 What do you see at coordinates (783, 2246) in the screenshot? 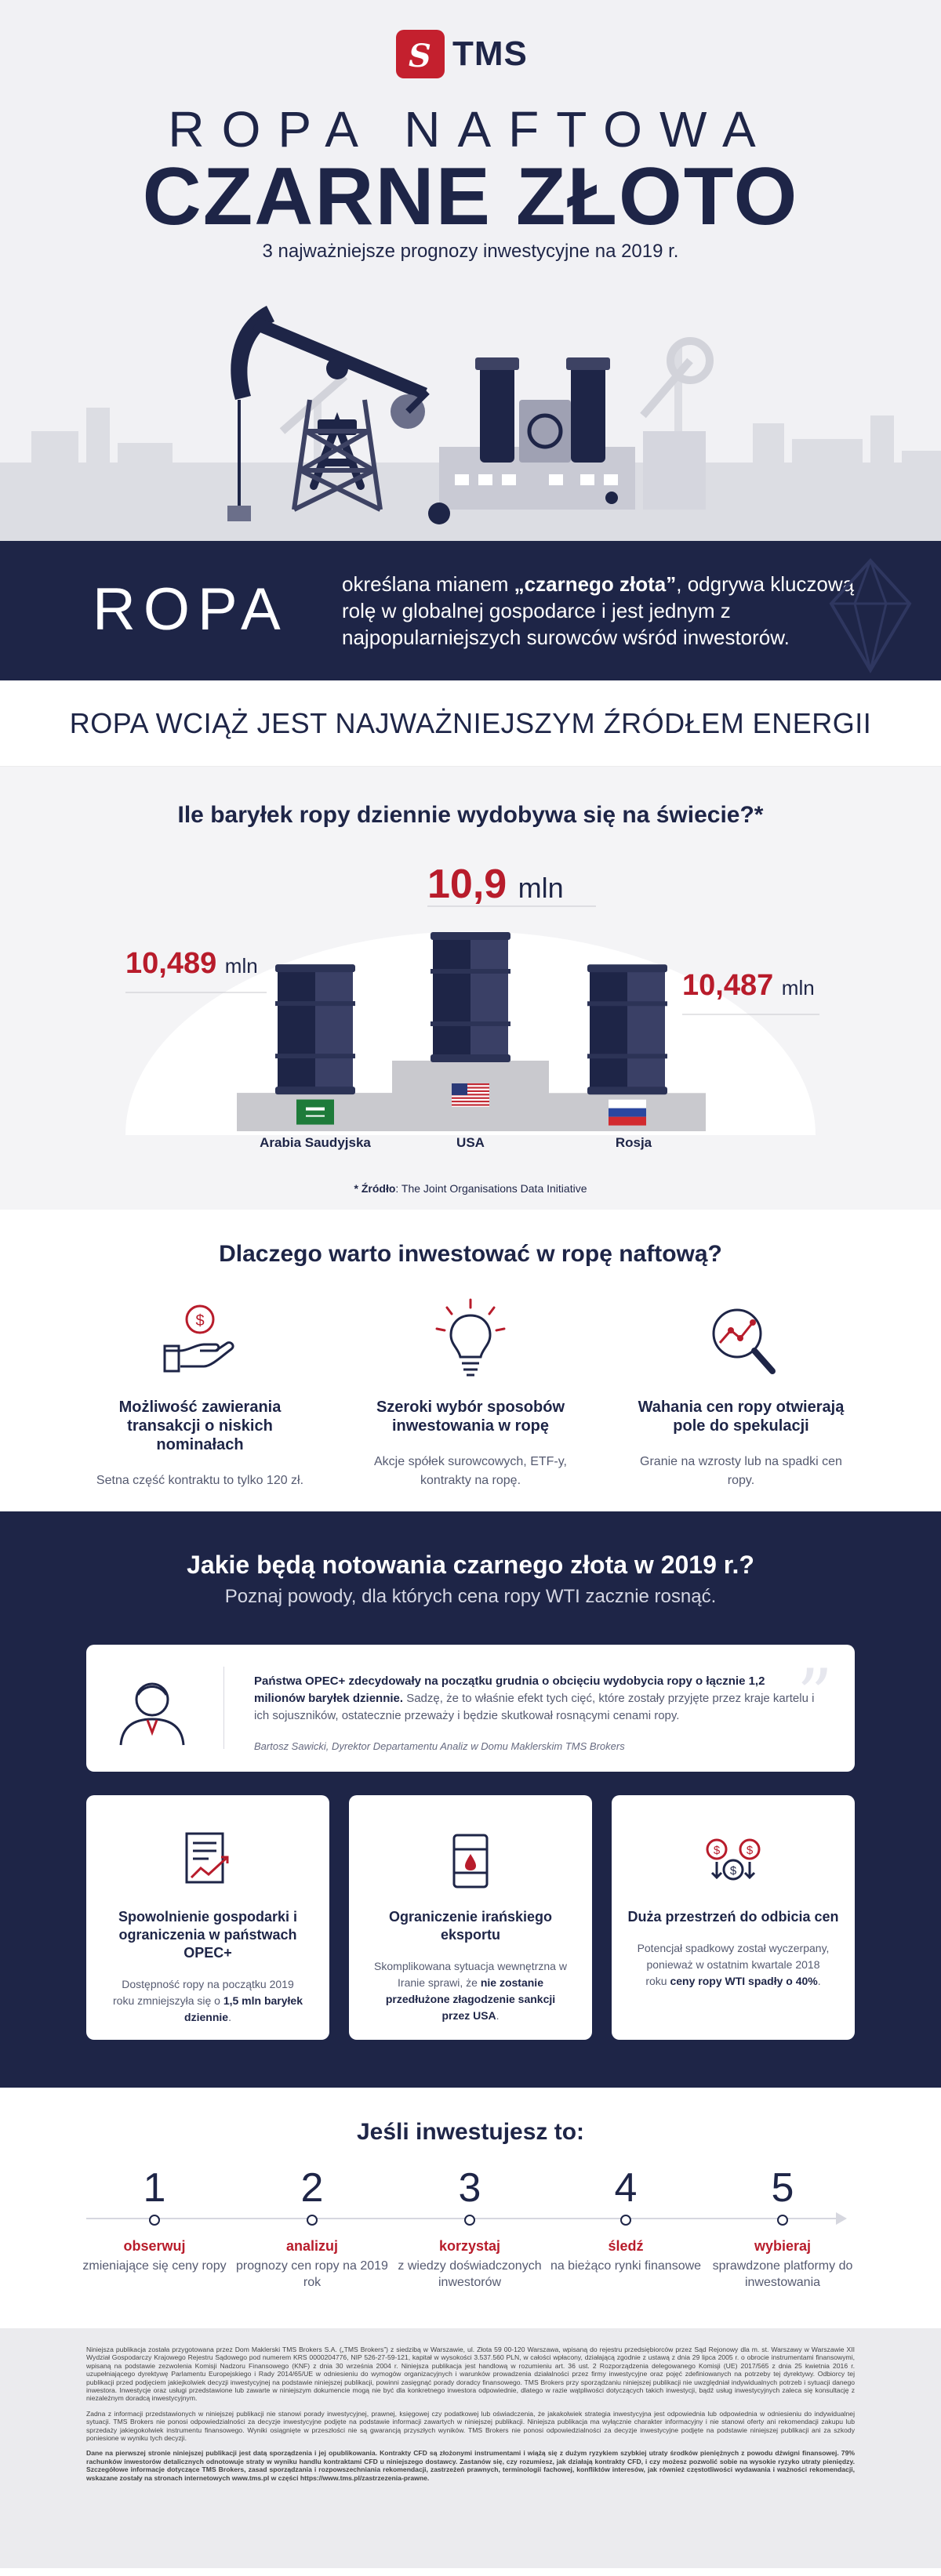
I see `step-verb: wybieraj` at bounding box center [783, 2246].